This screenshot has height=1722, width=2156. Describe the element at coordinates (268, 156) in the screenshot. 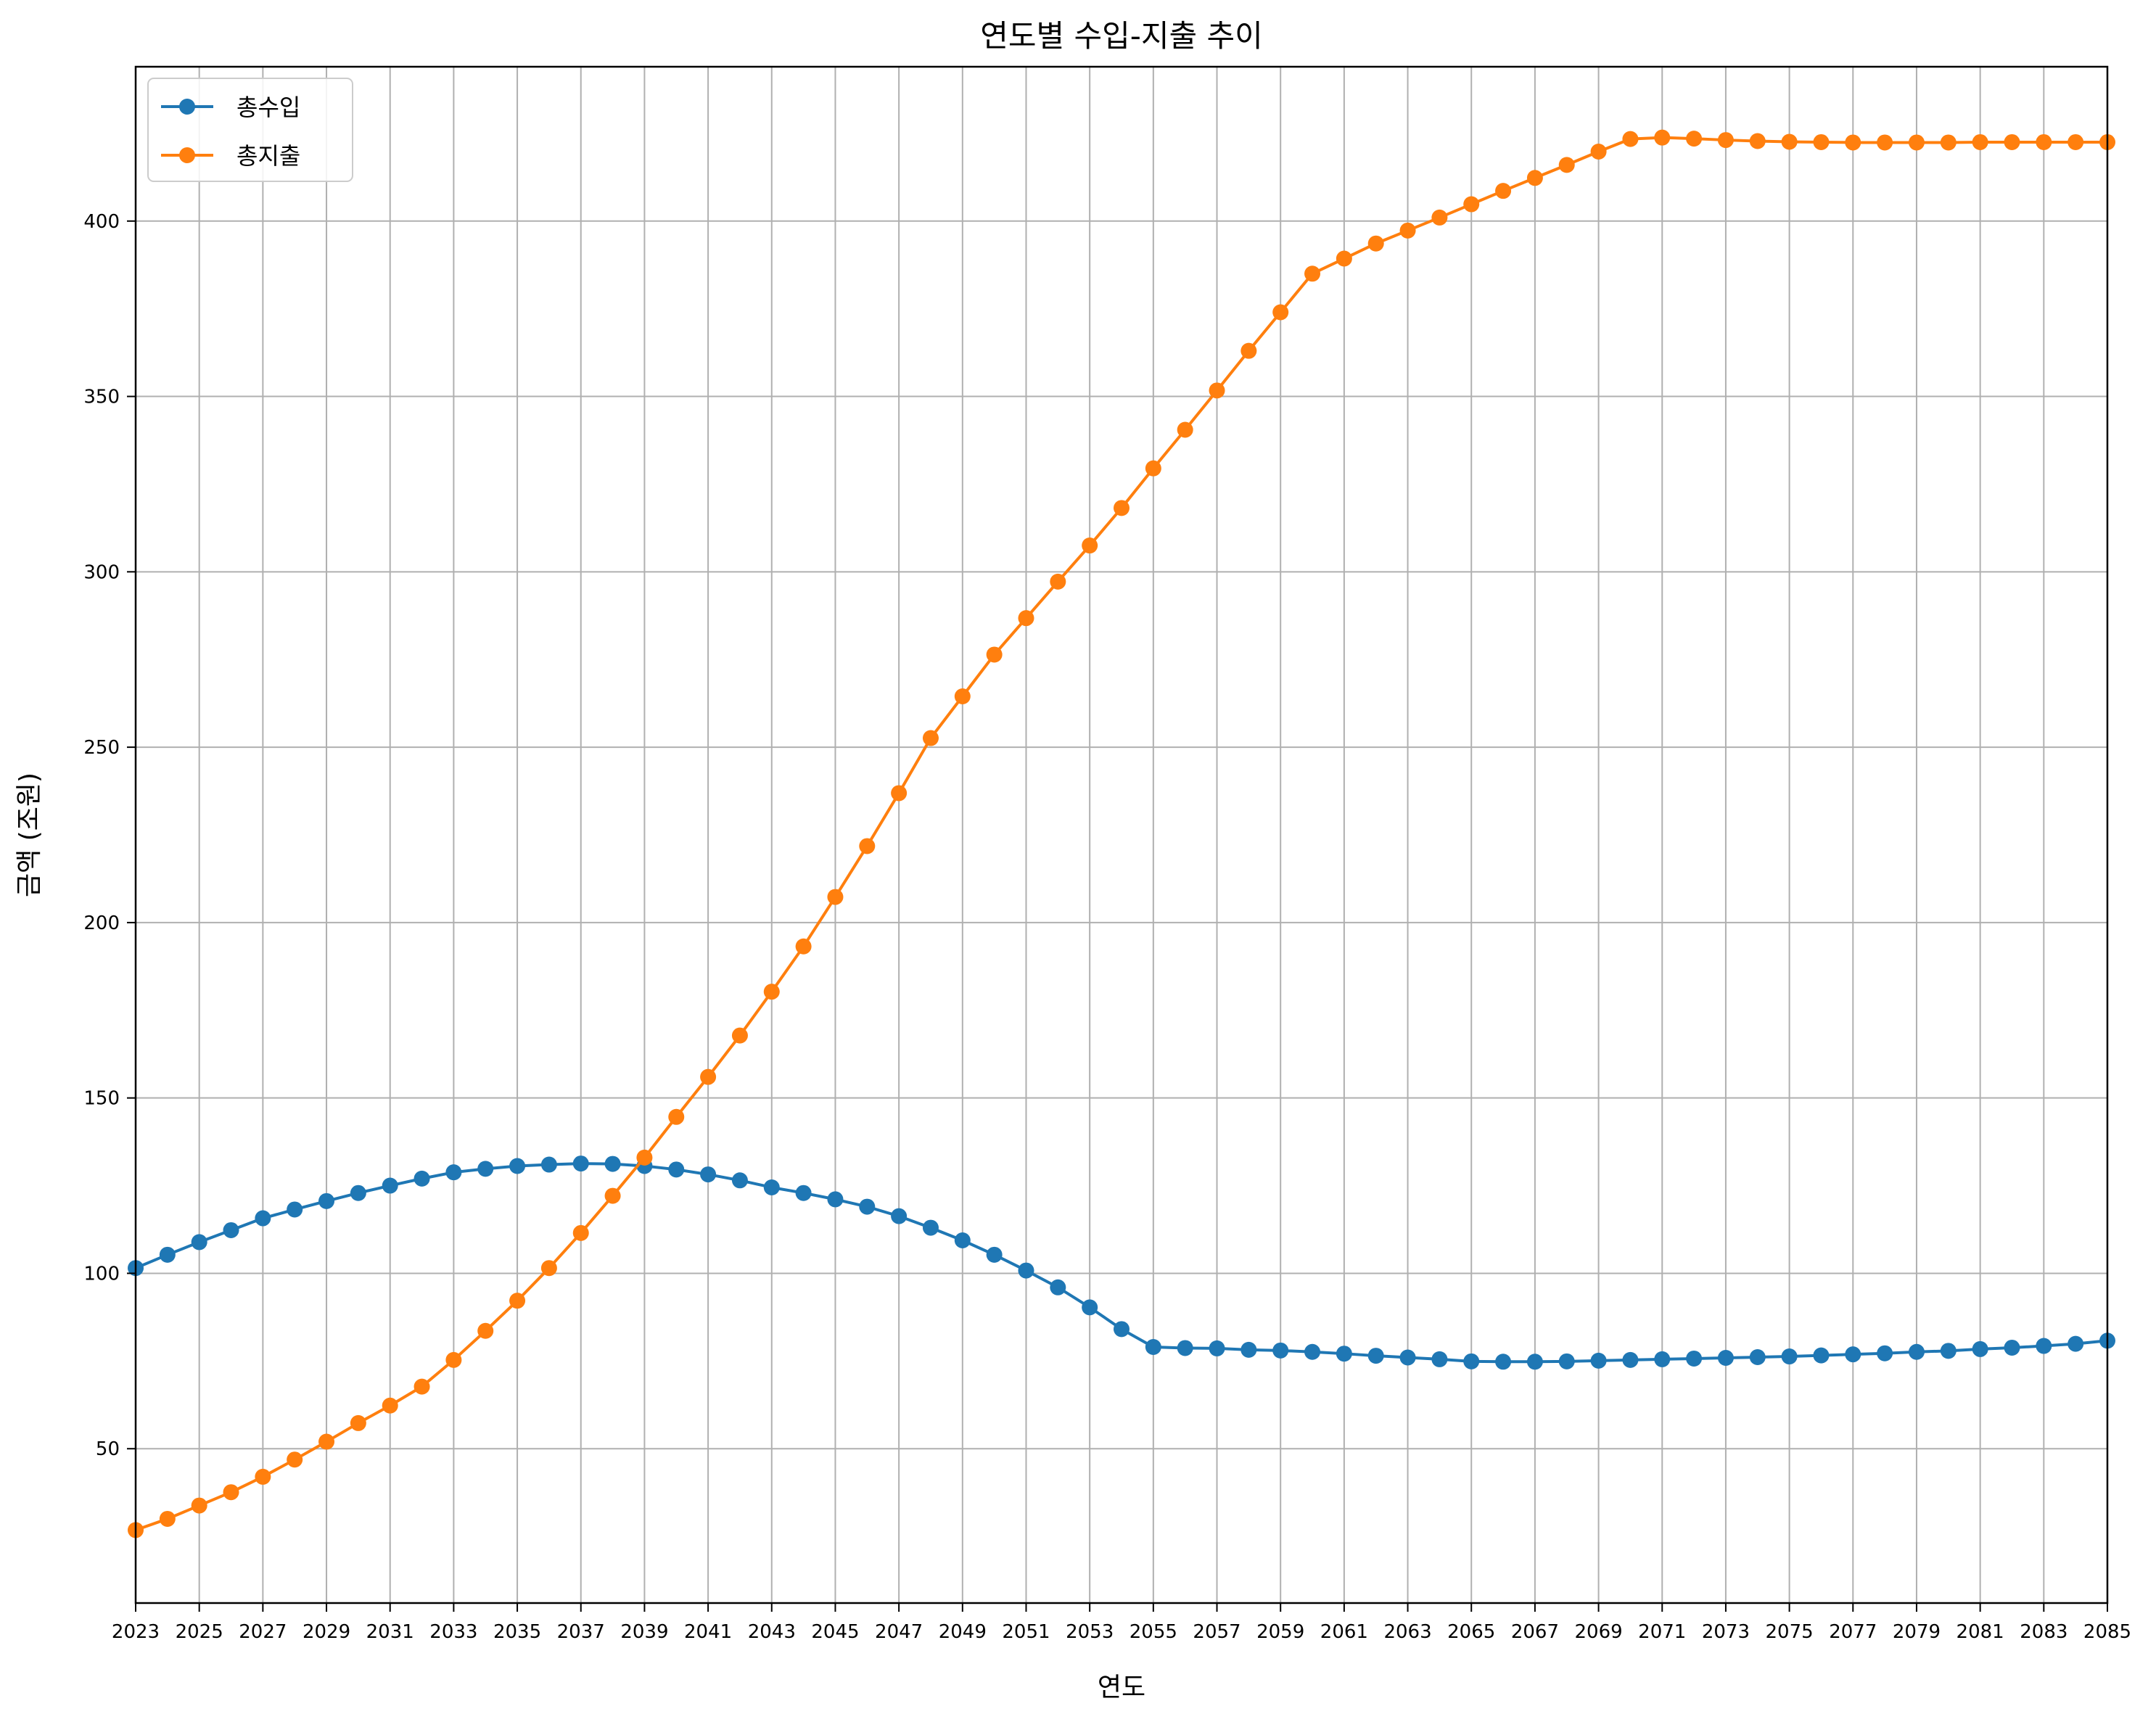

I see `legend-label-expense: 총지출` at that location.